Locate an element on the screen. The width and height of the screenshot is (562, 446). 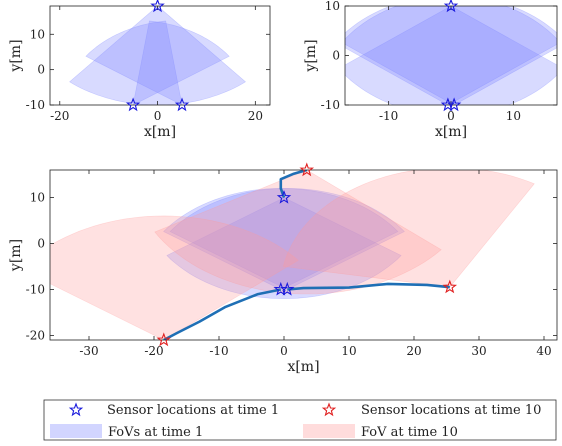
legend-box is located at coordinates (300, 420).